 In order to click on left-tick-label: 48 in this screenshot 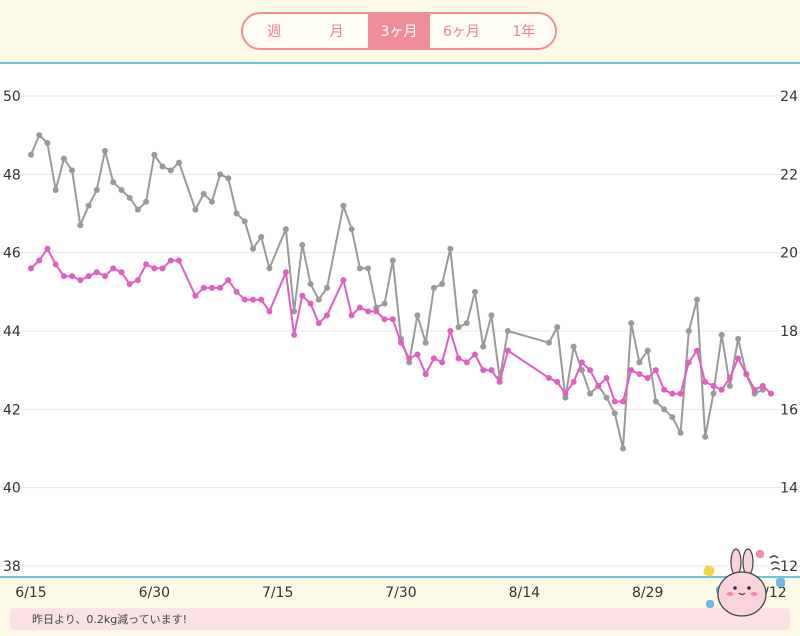, I will do `click(12, 175)`.